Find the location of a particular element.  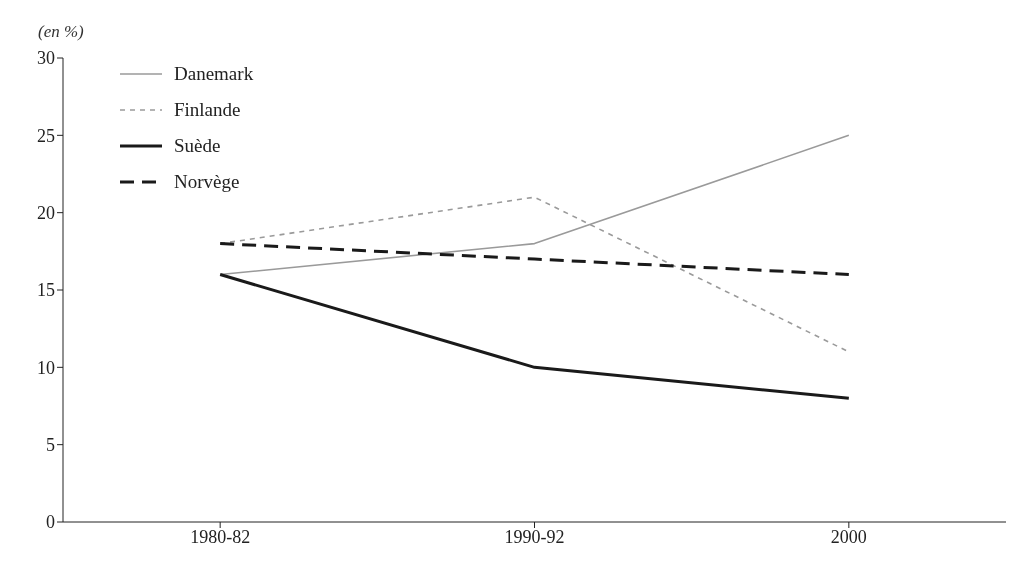

y-tick-label: 15 is located at coordinates (46, 290).